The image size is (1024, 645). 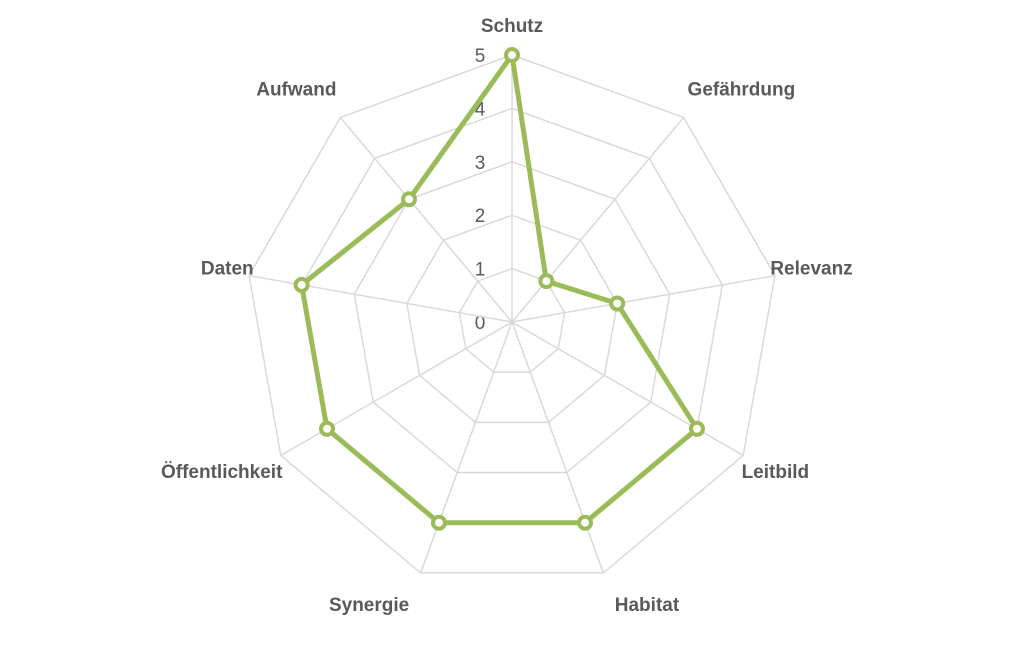 What do you see at coordinates (480, 109) in the screenshot?
I see `tick-label: 4` at bounding box center [480, 109].